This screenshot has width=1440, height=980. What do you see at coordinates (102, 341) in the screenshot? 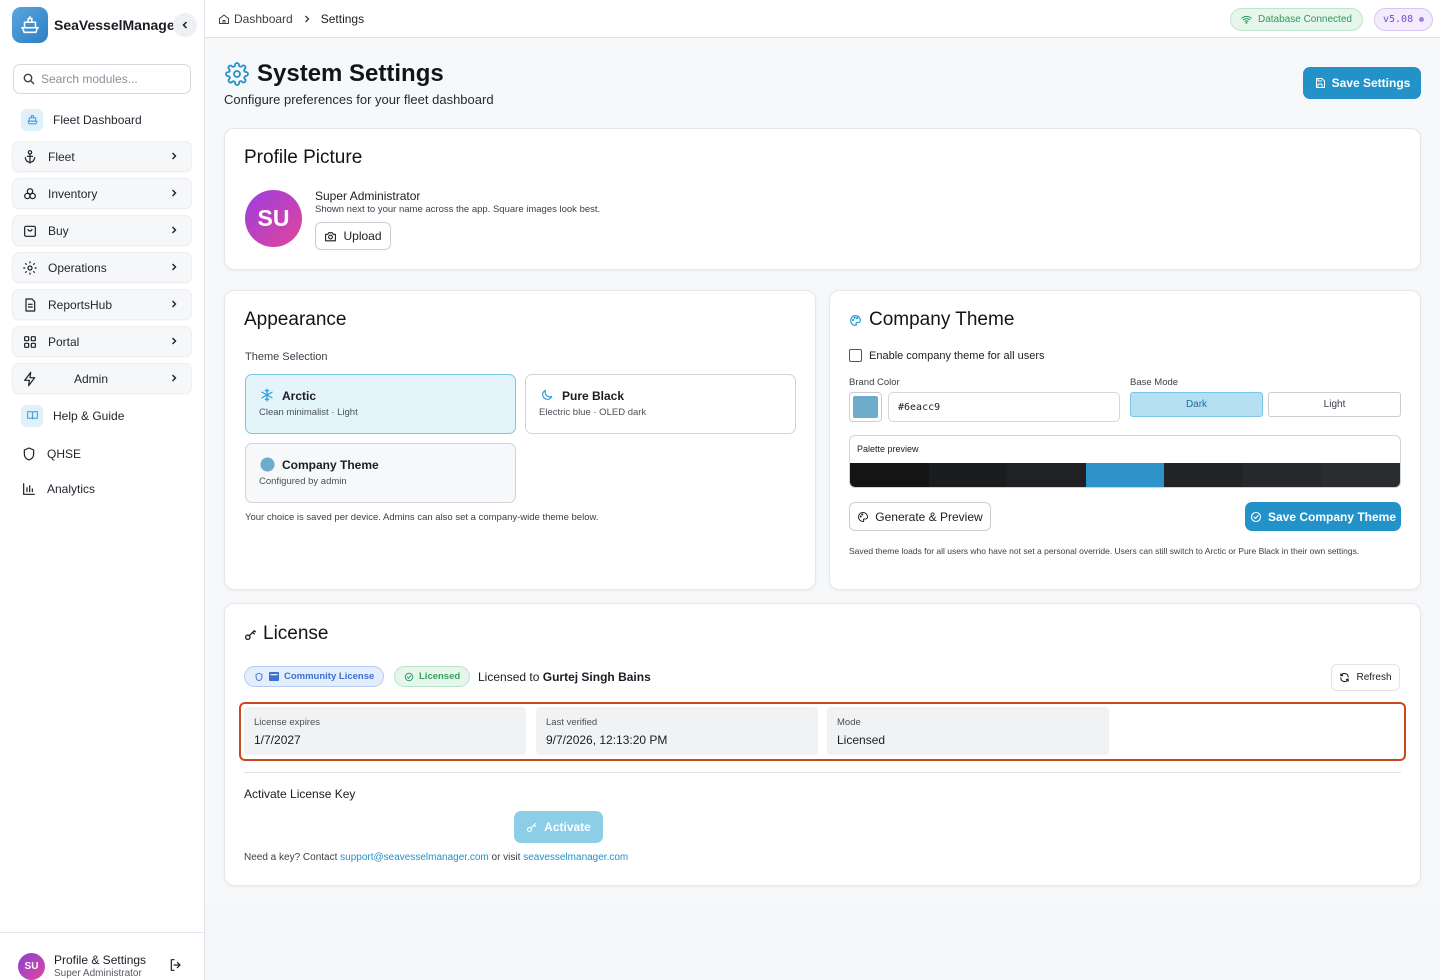
I see `sidebar-item-portal: Portal` at bounding box center [102, 341].